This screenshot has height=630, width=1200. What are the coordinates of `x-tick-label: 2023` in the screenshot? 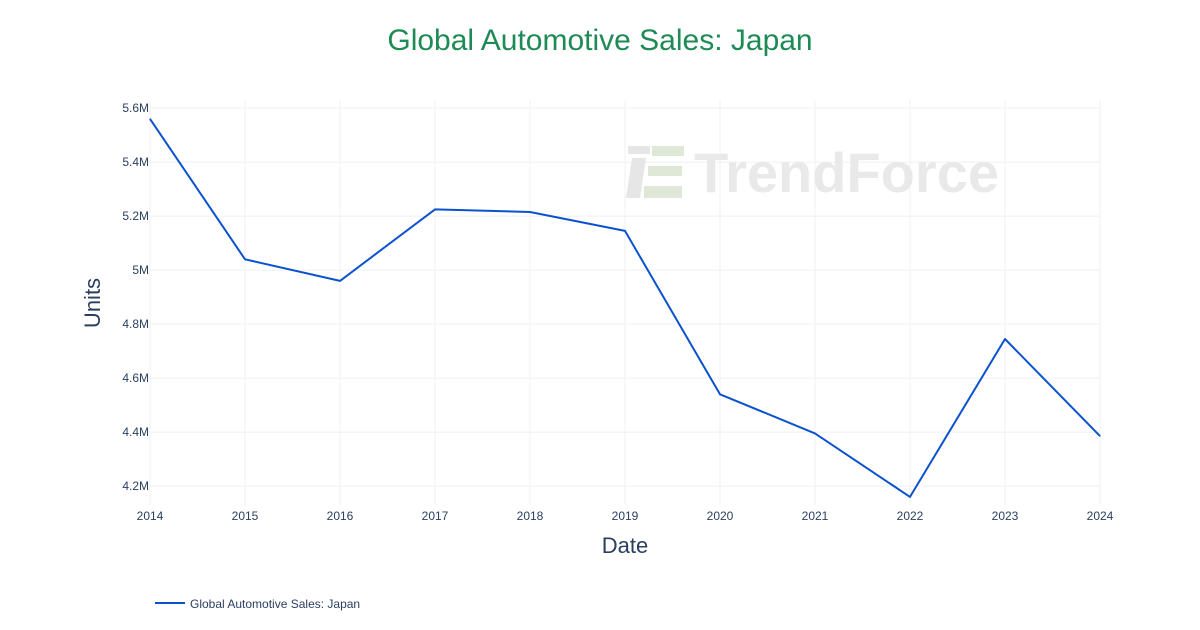 It's located at (1005, 516).